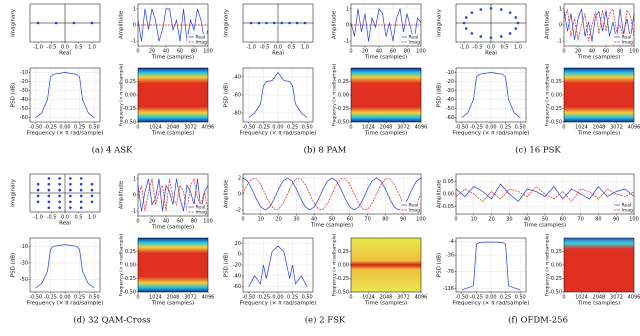 This screenshot has height=336, width=640. Describe the element at coordinates (238, 211) in the screenshot. I see `y-tick-label: -2` at that location.